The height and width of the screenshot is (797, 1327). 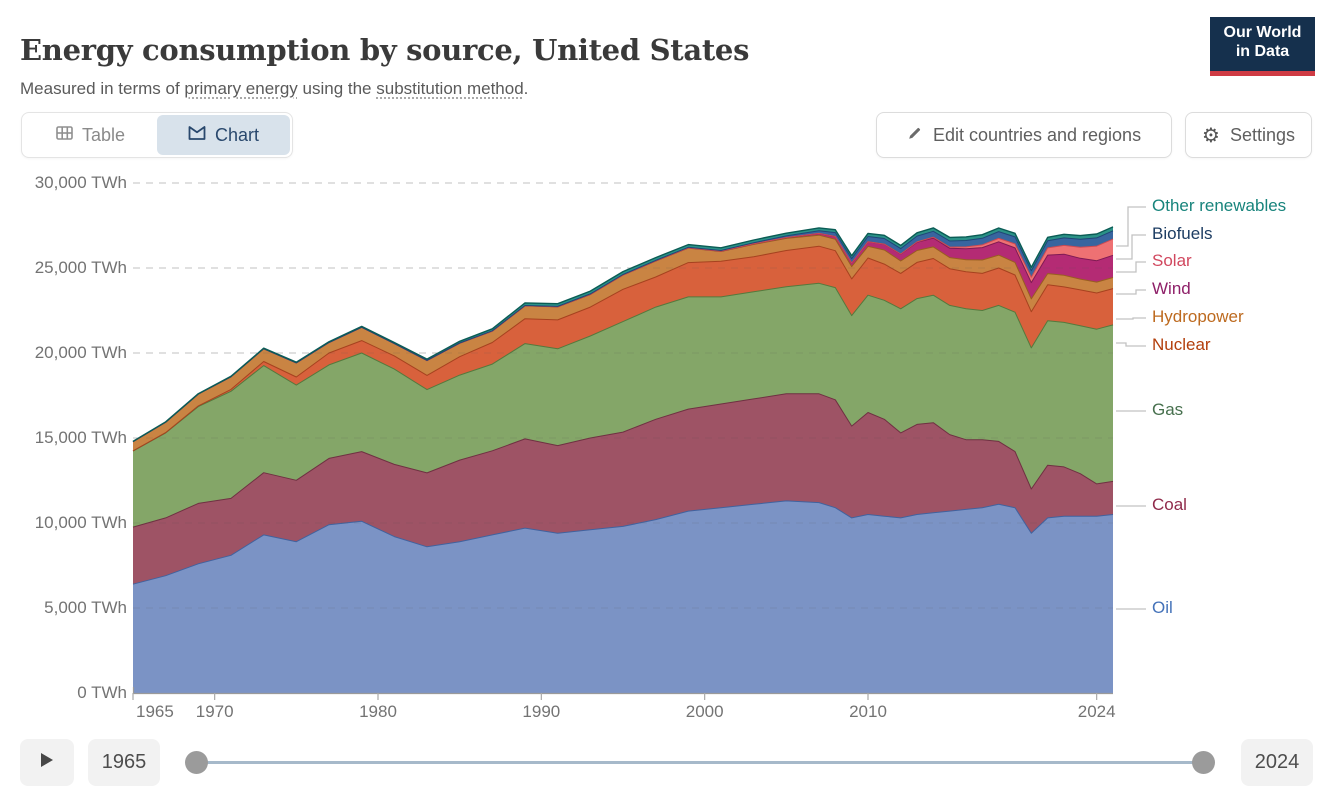 I want to click on timeline-slider-track, so click(x=699, y=762).